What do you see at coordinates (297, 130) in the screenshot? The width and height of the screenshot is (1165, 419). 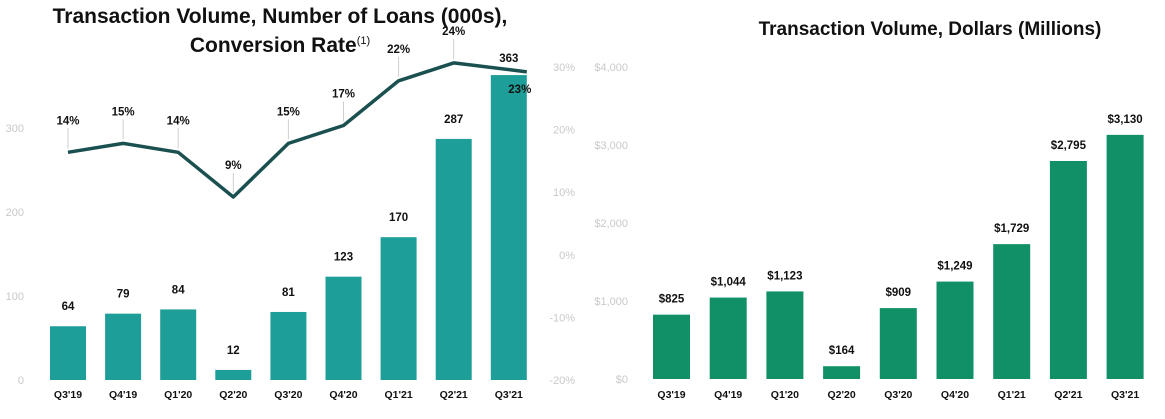 I see `conversion-rate-line` at bounding box center [297, 130].